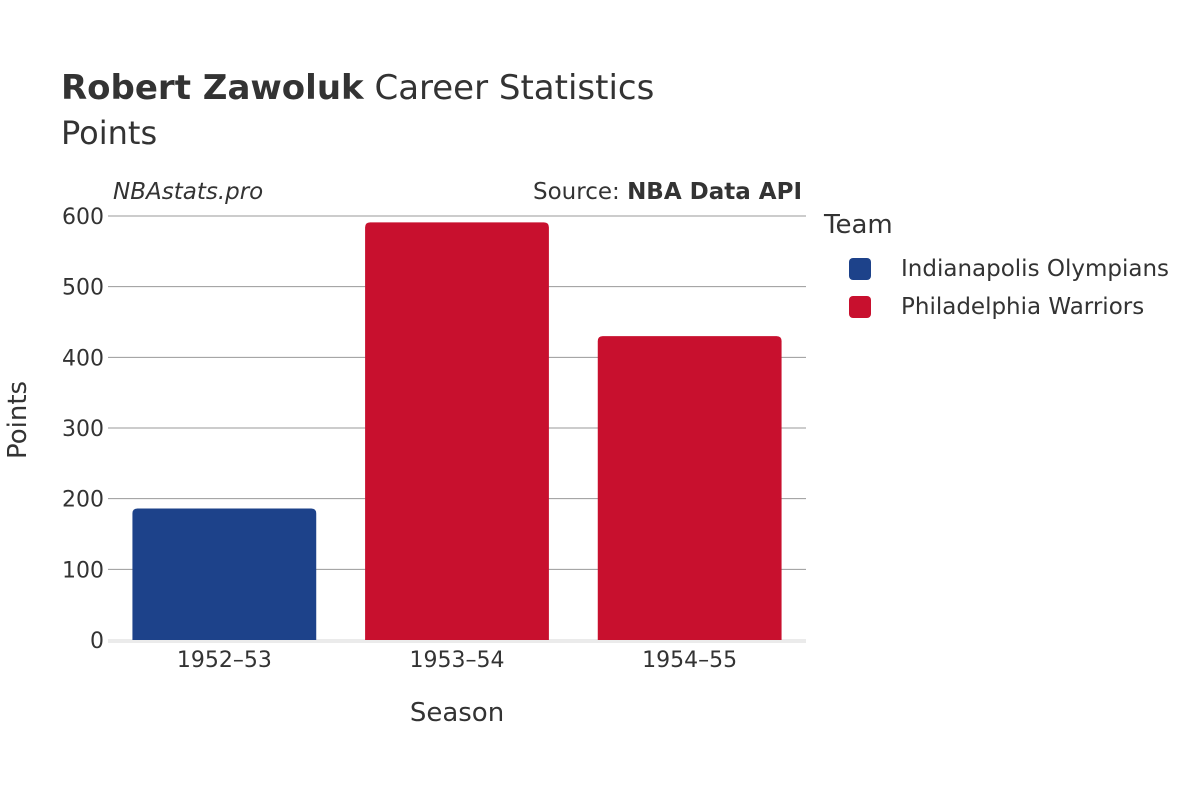  What do you see at coordinates (580, 192) in the screenshot?
I see `source-prefix: Source:` at bounding box center [580, 192].